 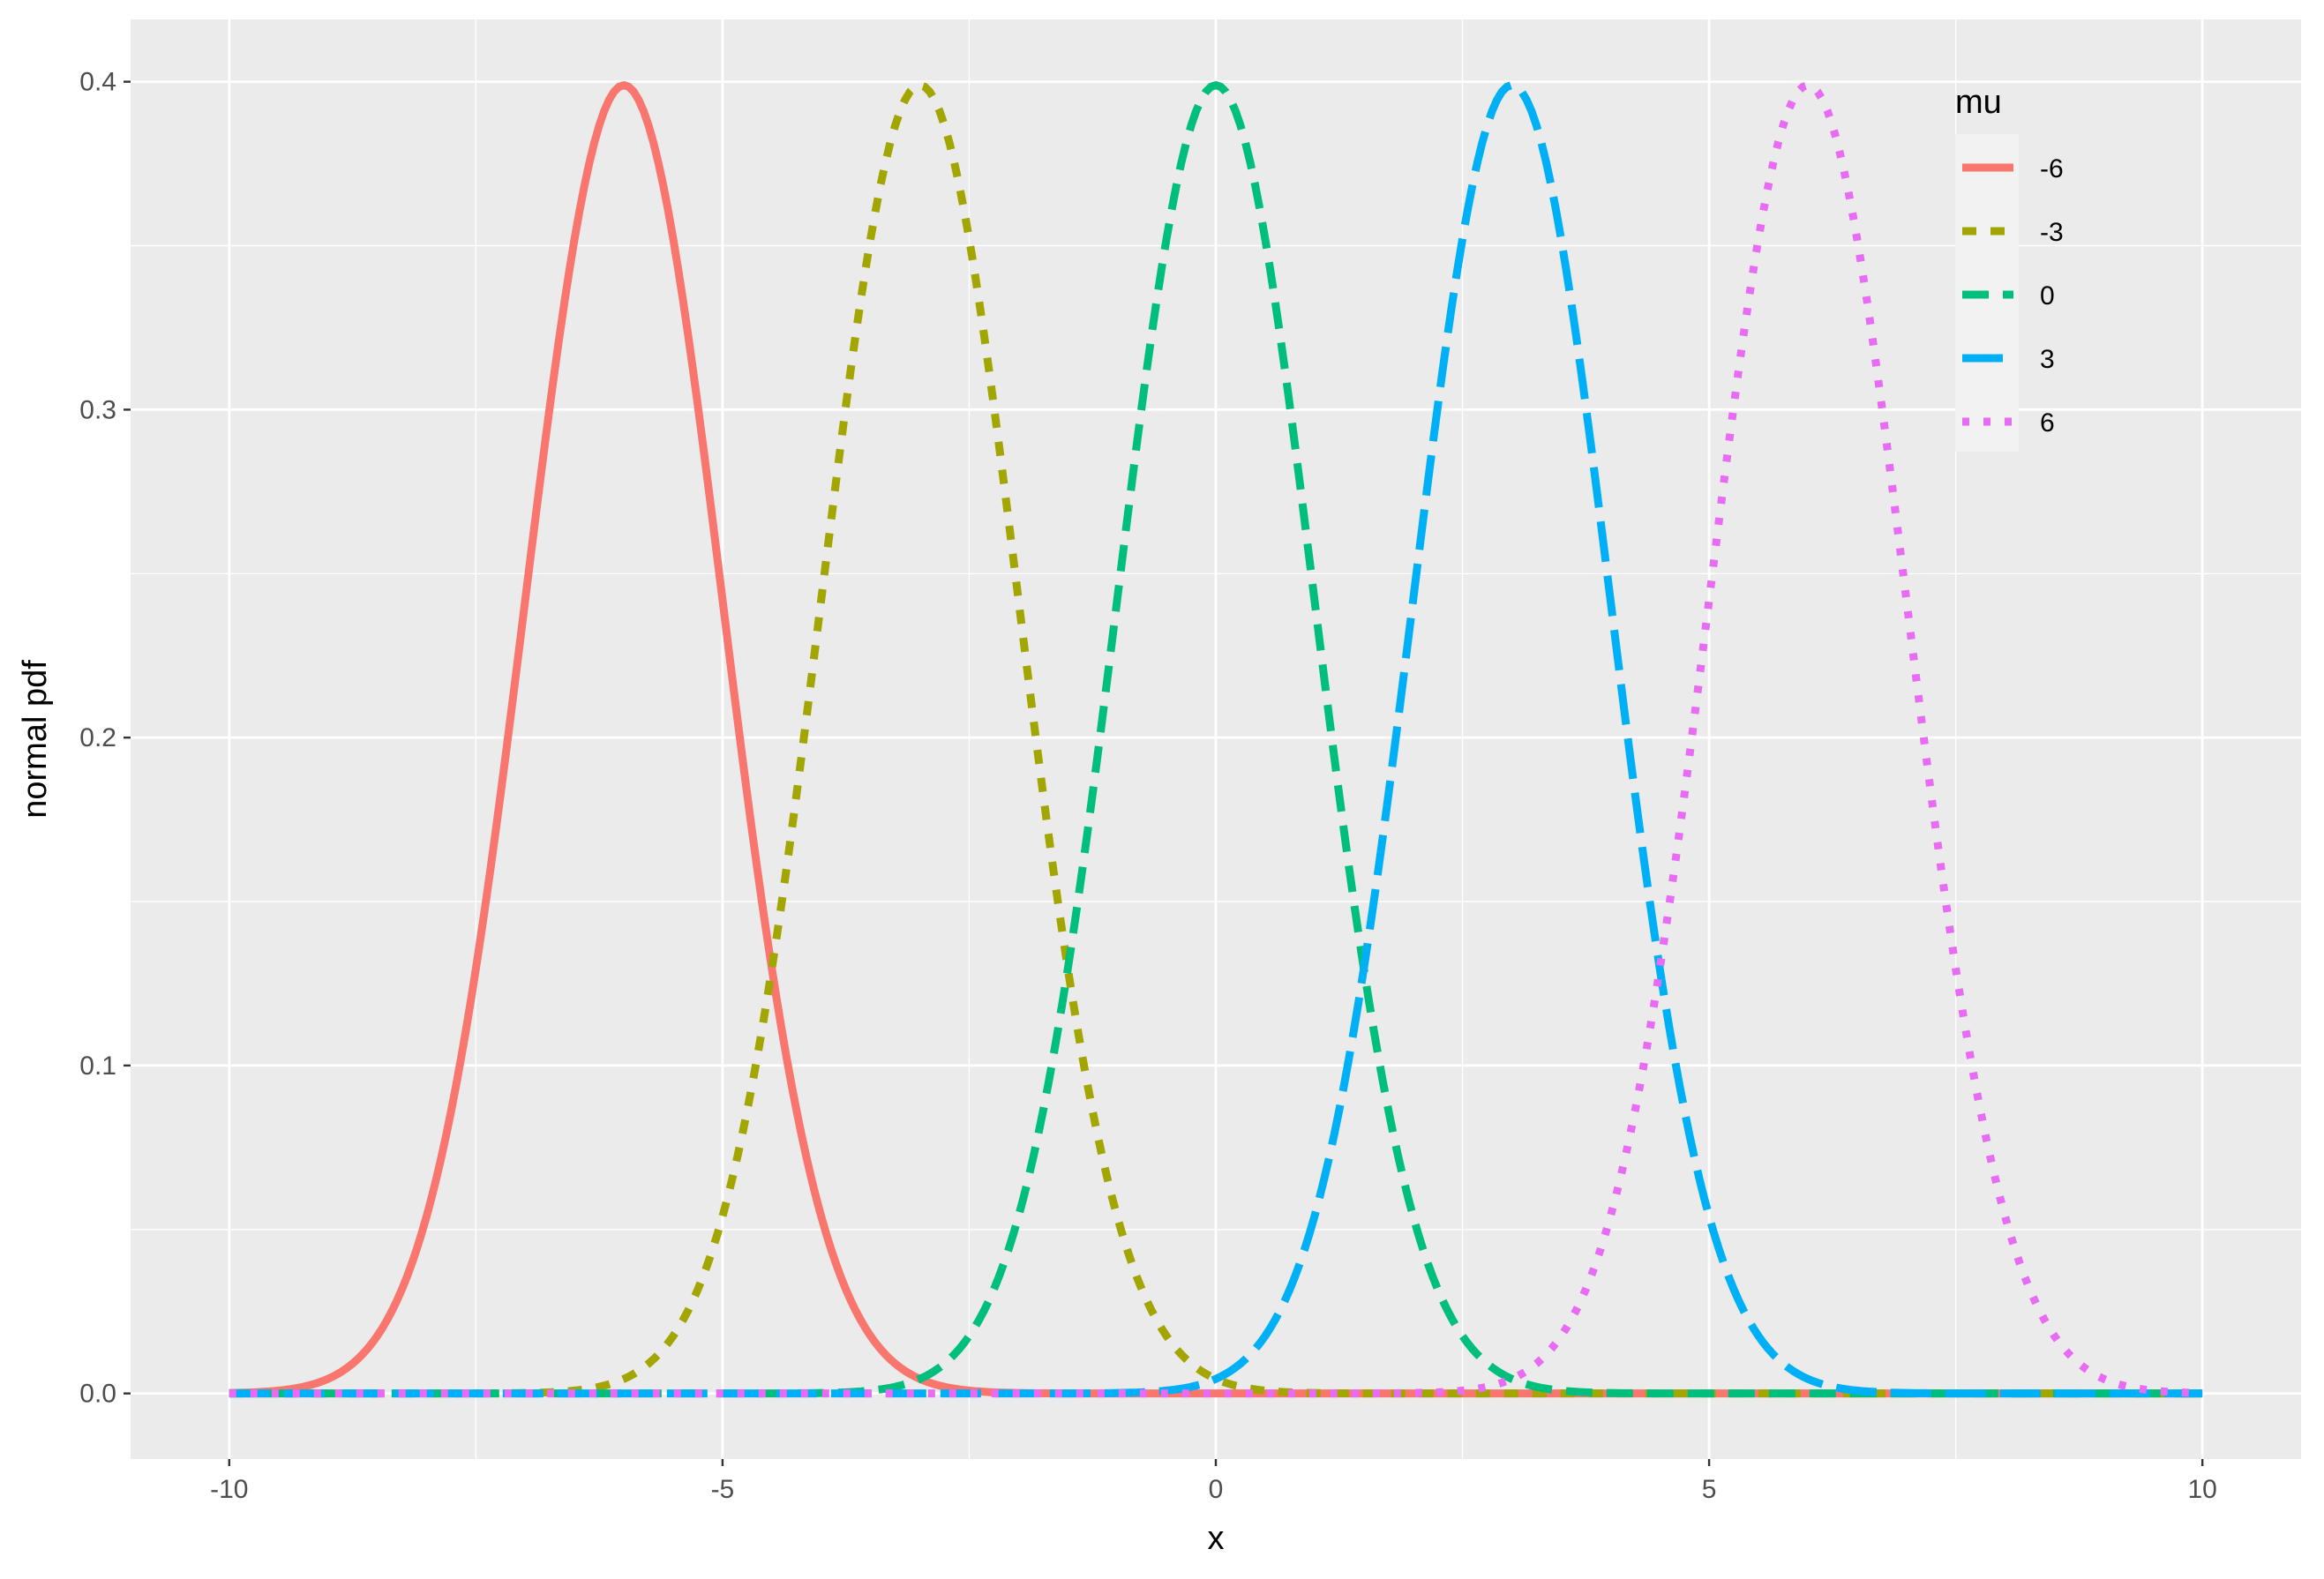 What do you see at coordinates (229, 1489) in the screenshot?
I see `x-tick-label: -10` at bounding box center [229, 1489].